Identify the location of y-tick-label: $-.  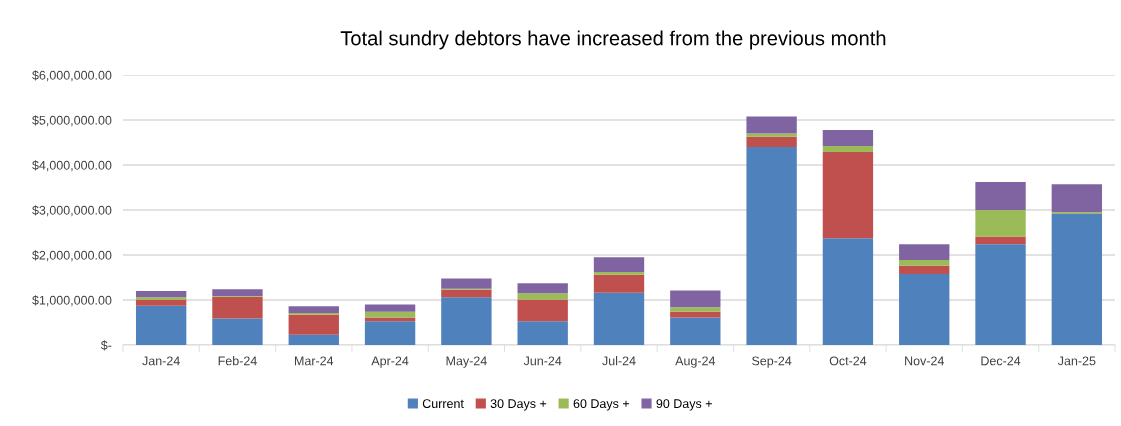
(106, 345).